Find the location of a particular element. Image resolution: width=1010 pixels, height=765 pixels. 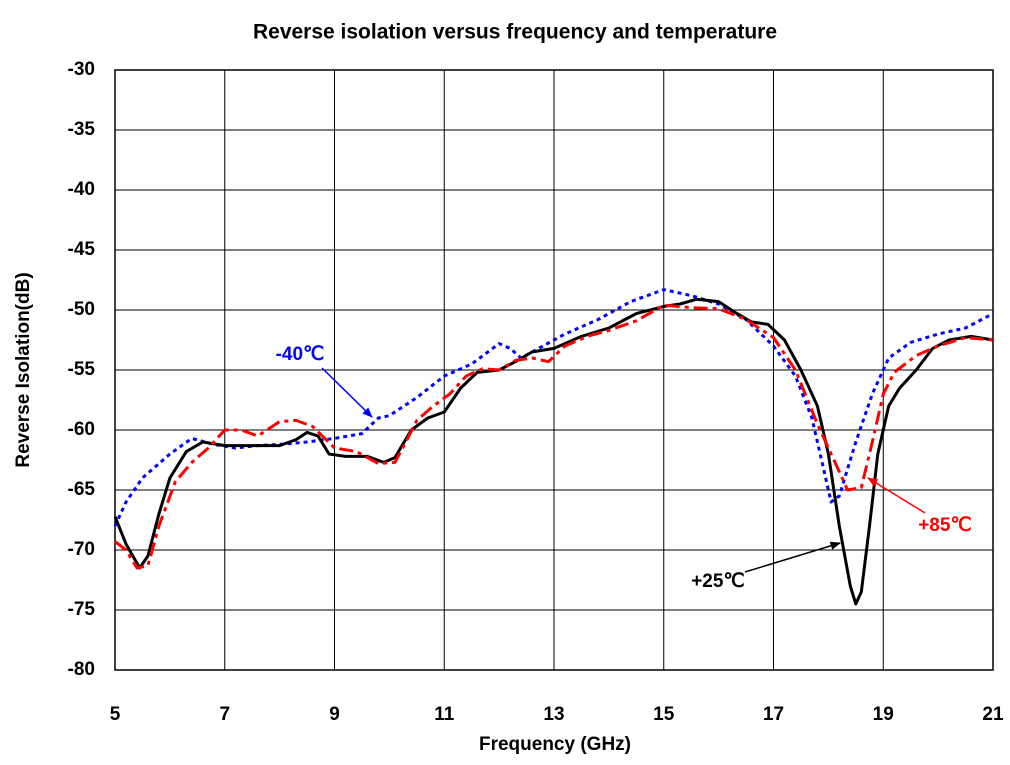

x-tick-label: 11 is located at coordinates (444, 714).